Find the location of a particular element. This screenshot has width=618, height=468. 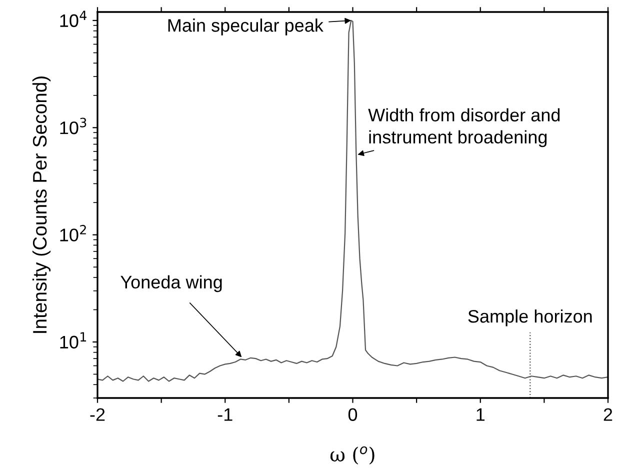

annotation: Width from disorder and instrument broadening is located at coordinates (464, 128).